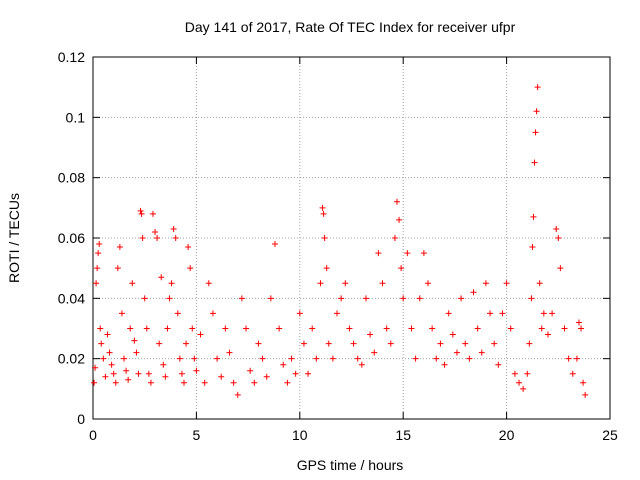  What do you see at coordinates (71, 238) in the screenshot?
I see `y-tick-label: 0.06` at bounding box center [71, 238].